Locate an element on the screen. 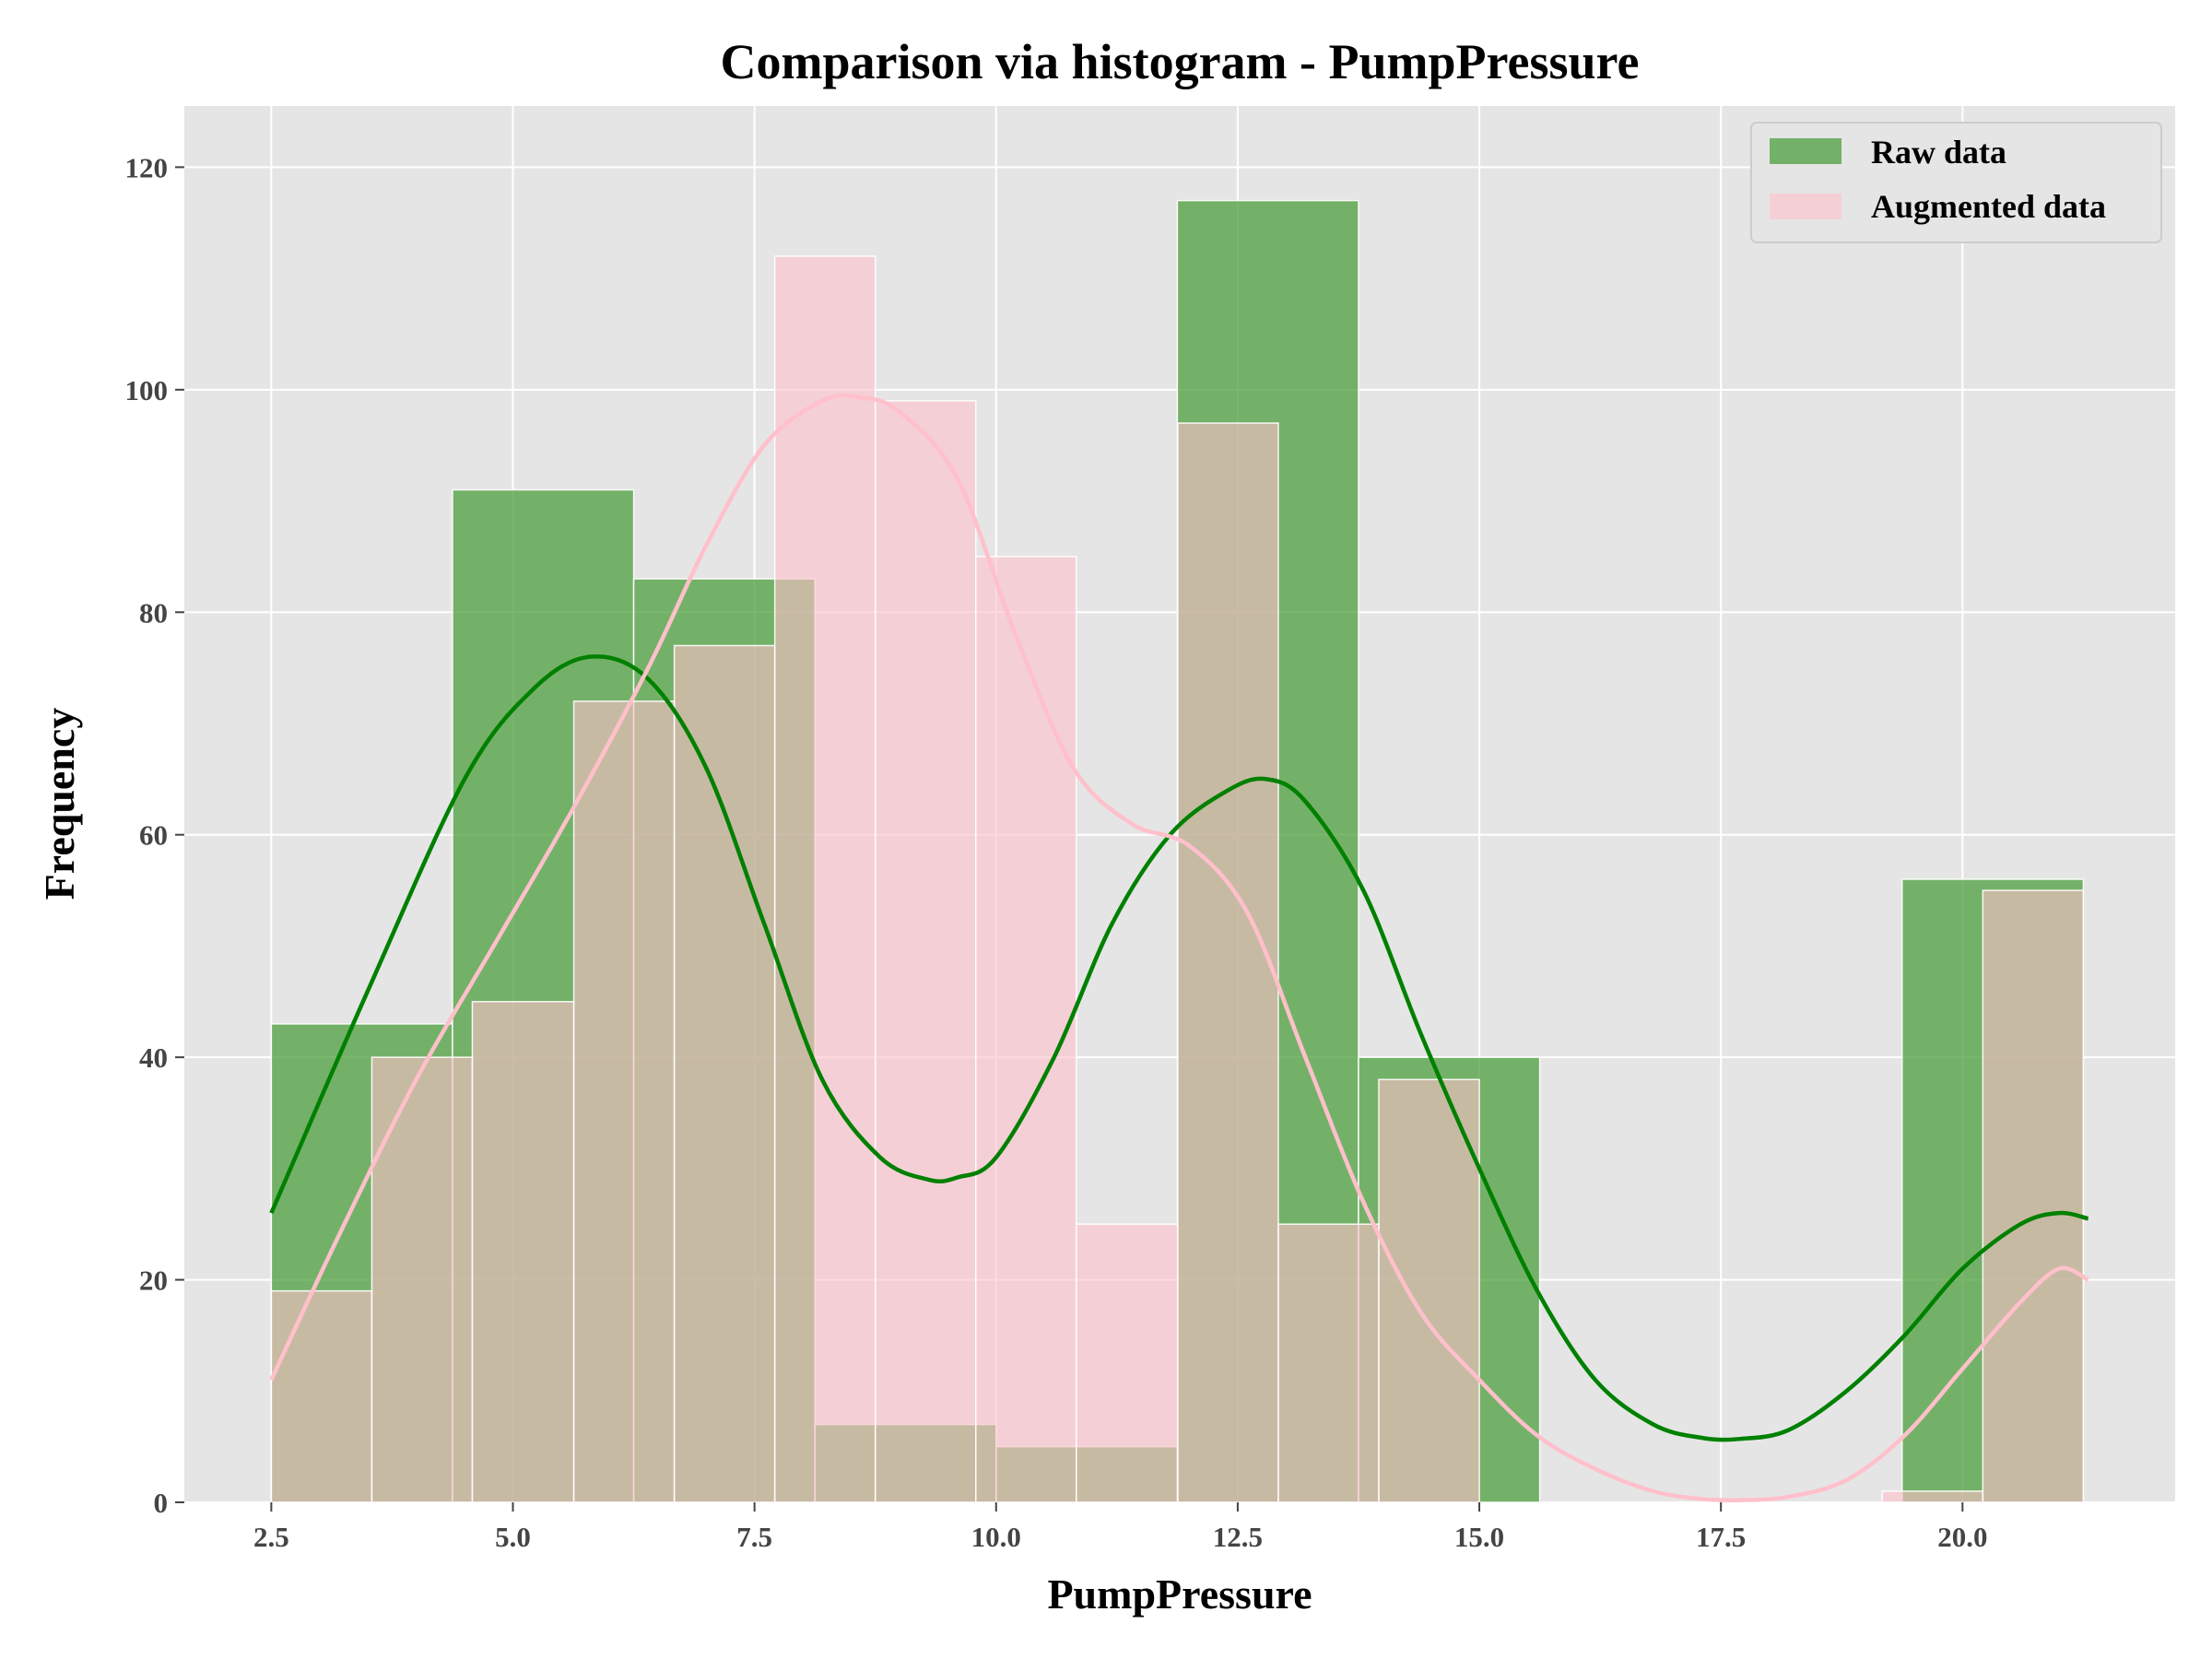 The image size is (2212, 1659). x-axis-title: PumpPressure is located at coordinates (1179, 1594).